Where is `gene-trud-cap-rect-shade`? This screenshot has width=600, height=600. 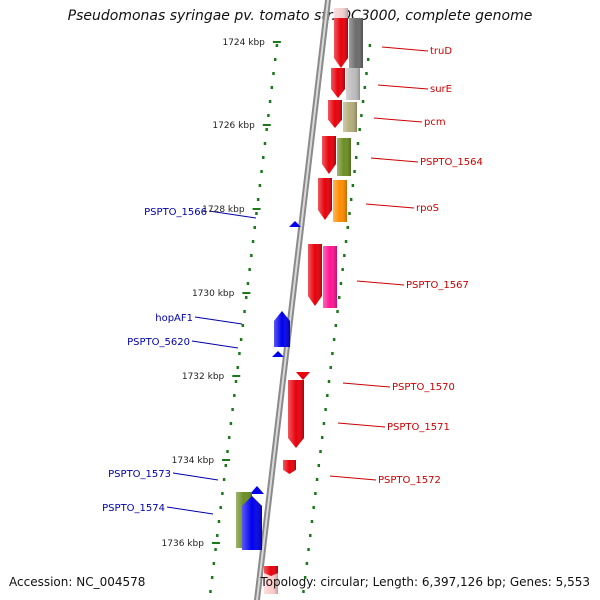
gene-trud-cap-rect-shade is located at coordinates (341, 13).